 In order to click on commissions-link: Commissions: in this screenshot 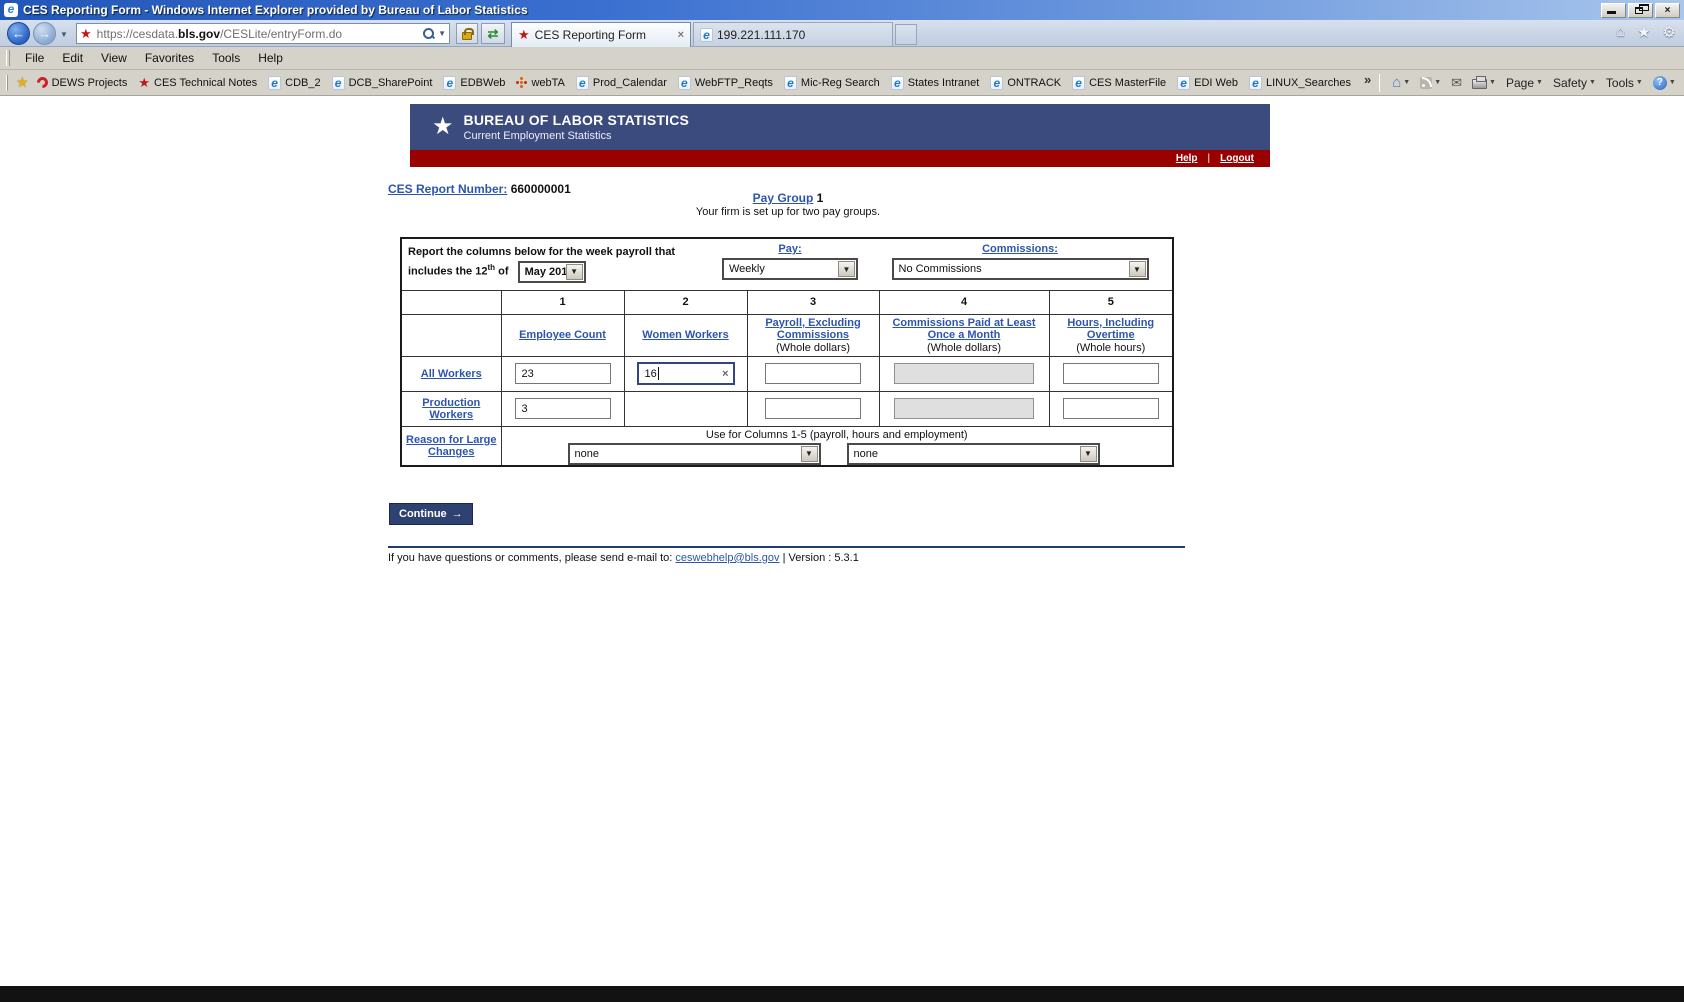, I will do `click(1020, 249)`.